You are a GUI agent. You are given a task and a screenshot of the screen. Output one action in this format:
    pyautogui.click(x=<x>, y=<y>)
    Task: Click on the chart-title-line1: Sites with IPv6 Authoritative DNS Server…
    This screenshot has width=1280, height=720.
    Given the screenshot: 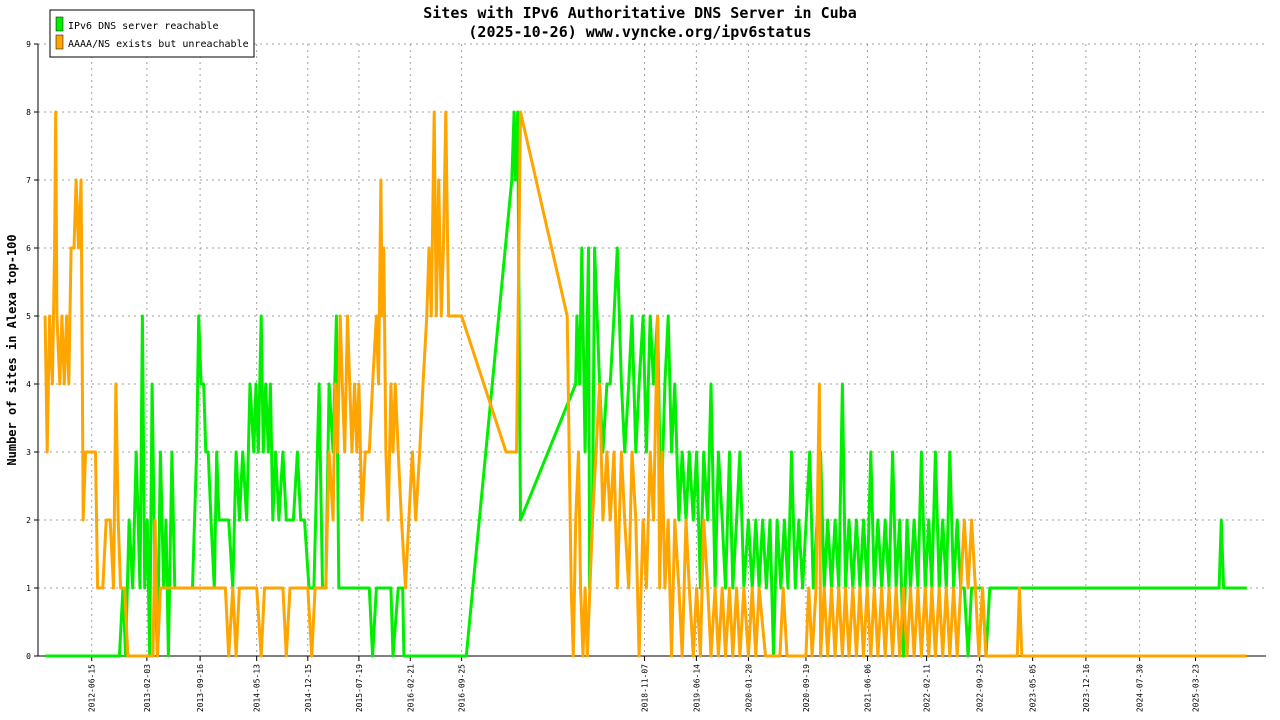 What is the action you would take?
    pyautogui.click(x=639, y=13)
    